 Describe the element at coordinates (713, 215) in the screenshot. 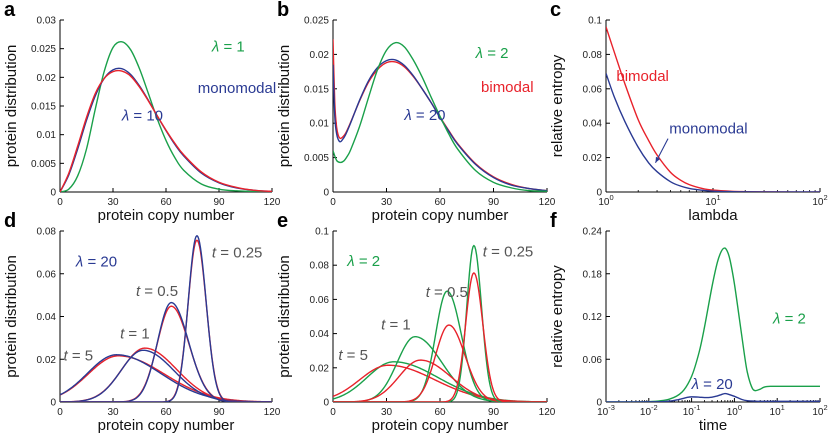

I see `x-axis-label: lambda` at that location.